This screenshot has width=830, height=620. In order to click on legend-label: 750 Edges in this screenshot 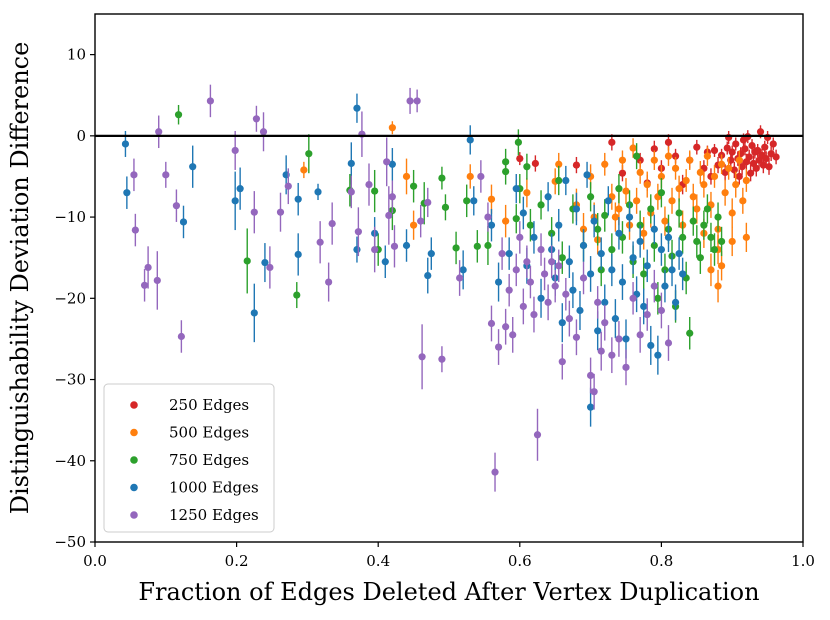, I will do `click(209, 460)`.